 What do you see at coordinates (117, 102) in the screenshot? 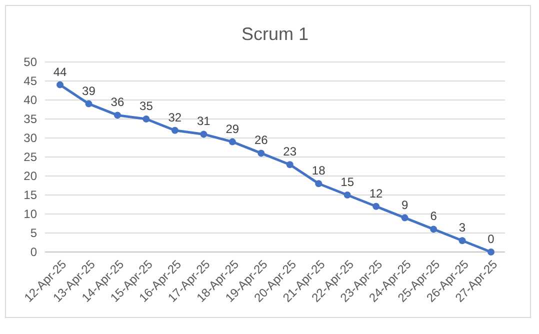
I see `data-label: 36` at bounding box center [117, 102].